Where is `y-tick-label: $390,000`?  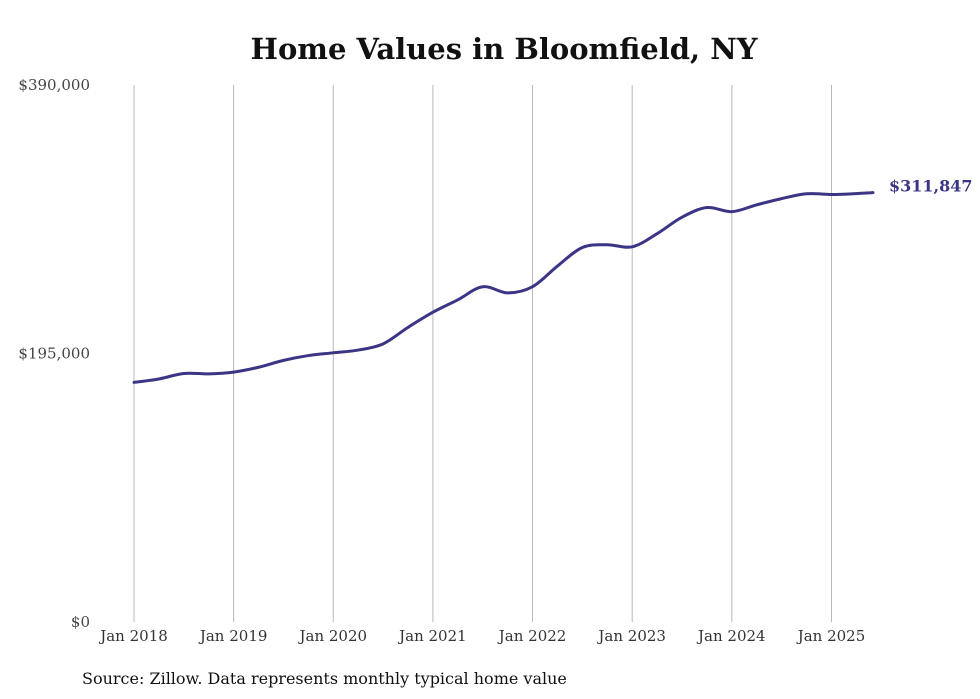
y-tick-label: $390,000 is located at coordinates (54, 85).